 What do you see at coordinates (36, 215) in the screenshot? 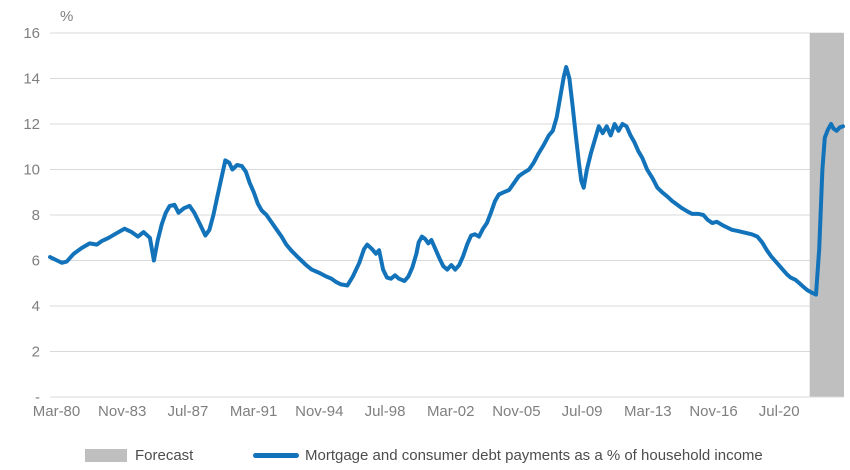
I see `y-tick-label: 8` at bounding box center [36, 215].